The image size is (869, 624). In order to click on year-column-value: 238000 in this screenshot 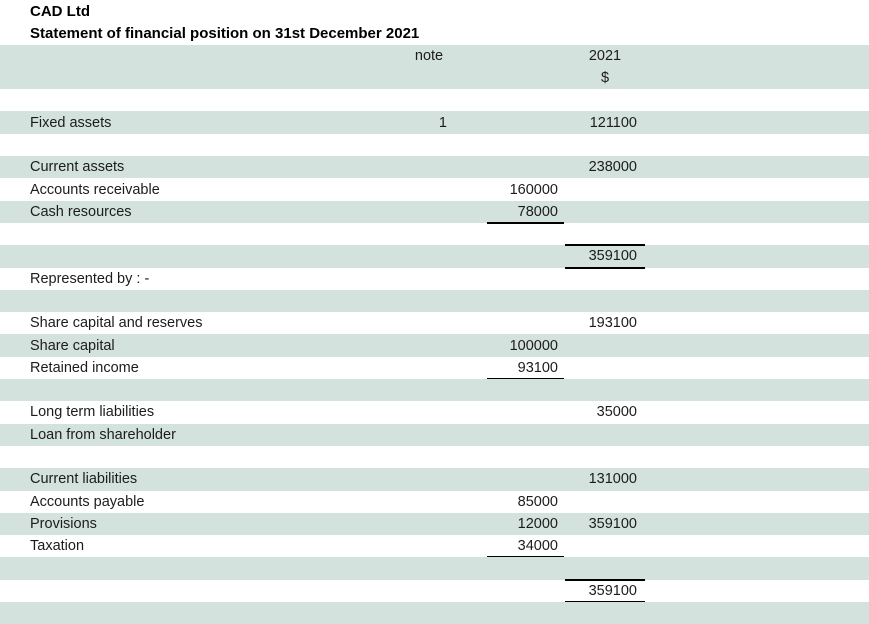, I will do `click(612, 167)`.